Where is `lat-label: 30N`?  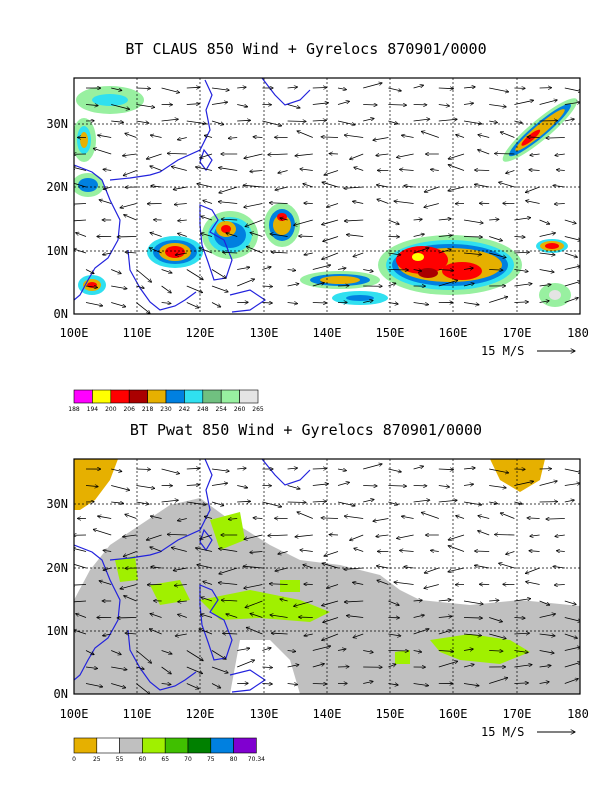 lat-label: 30N is located at coordinates (57, 124).